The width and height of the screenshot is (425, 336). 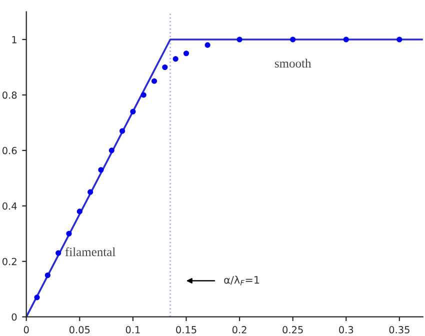 I want to click on x-tick-label: 0, so click(x=26, y=330).